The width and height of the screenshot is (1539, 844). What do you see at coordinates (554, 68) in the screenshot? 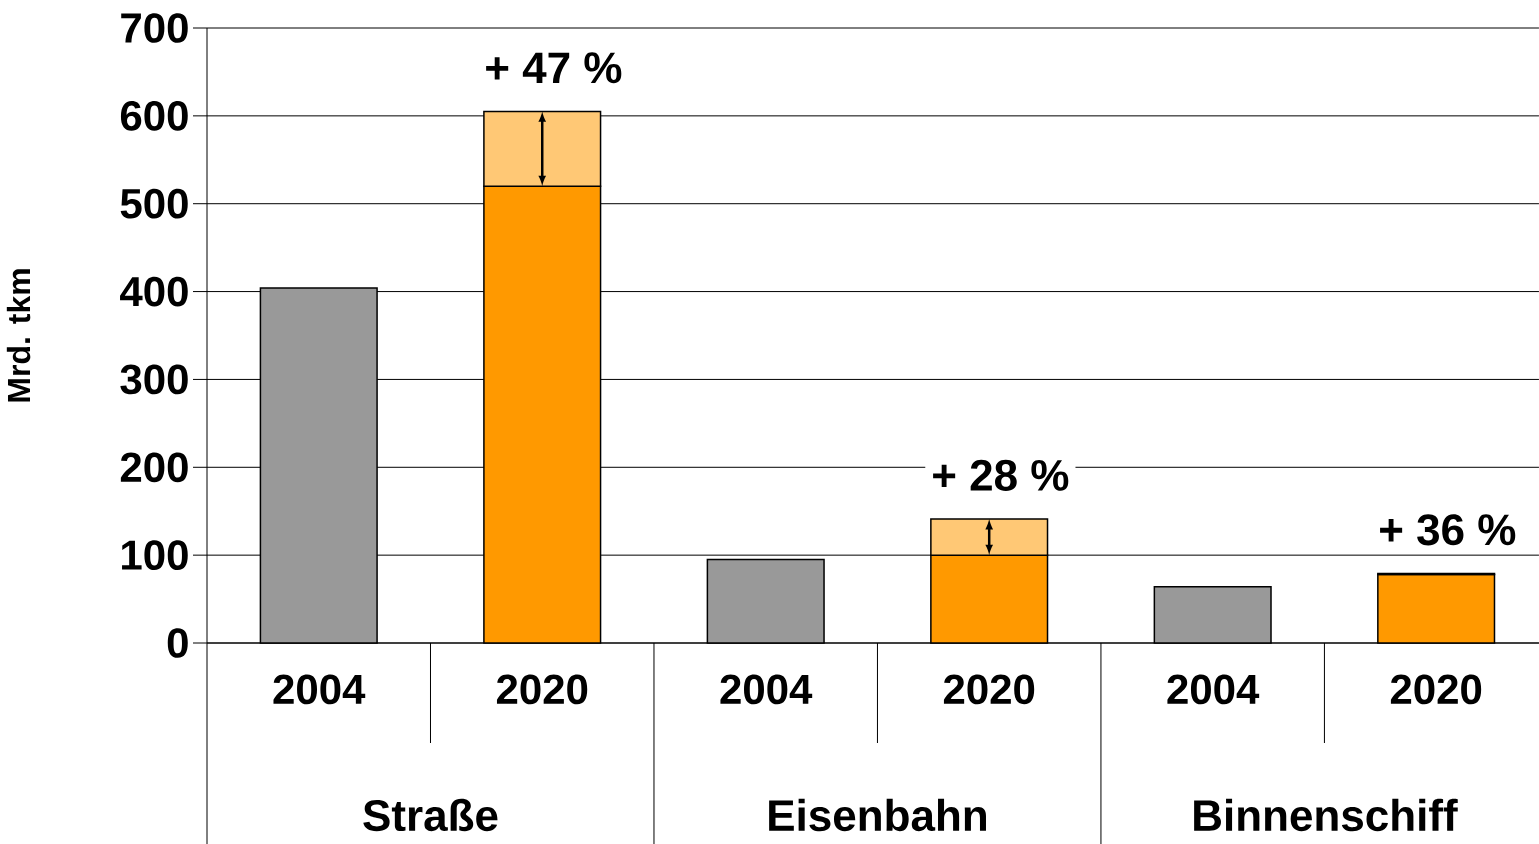
I see `annotation: + 47 %` at bounding box center [554, 68].